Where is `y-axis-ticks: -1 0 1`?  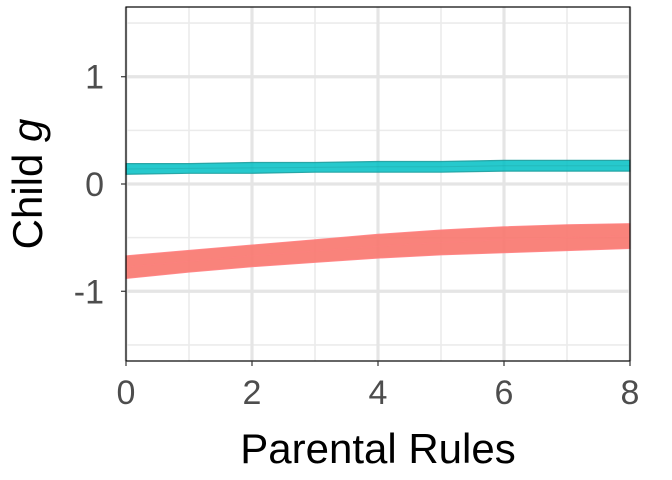 y-axis-ticks: -1 0 1 is located at coordinates (100, 185).